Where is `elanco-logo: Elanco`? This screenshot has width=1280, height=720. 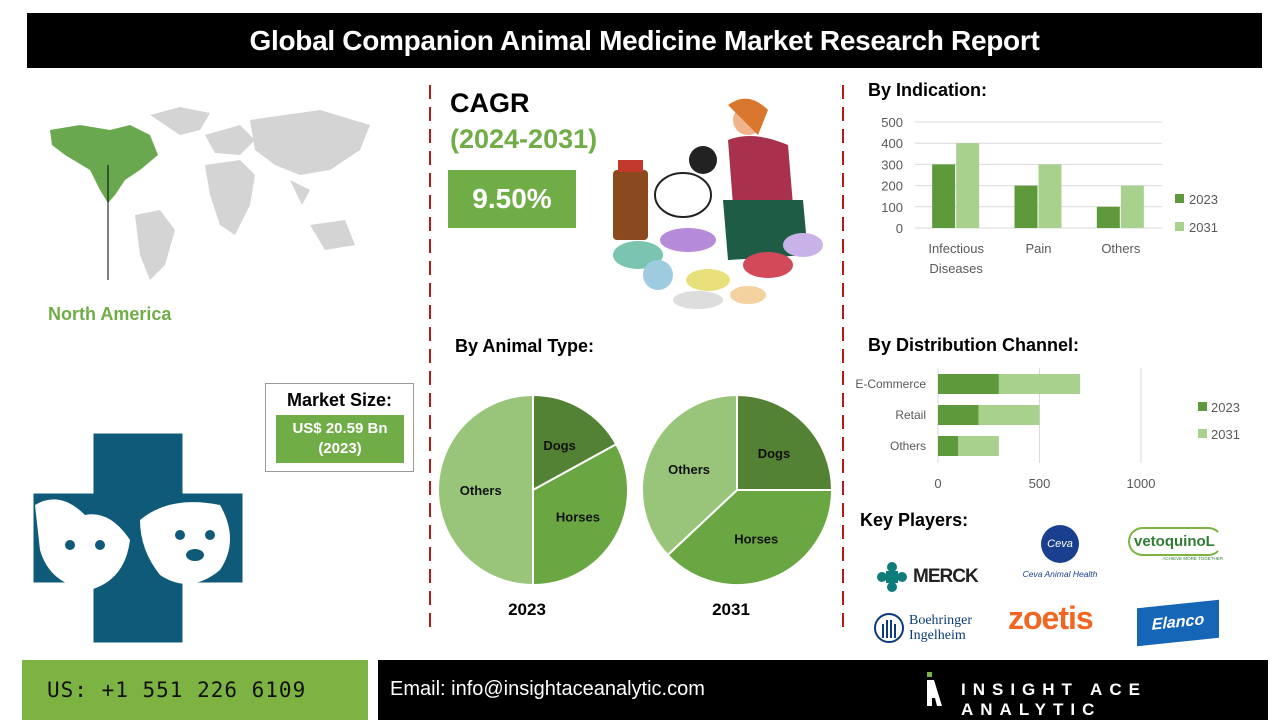 elanco-logo: Elanco is located at coordinates (1178, 623).